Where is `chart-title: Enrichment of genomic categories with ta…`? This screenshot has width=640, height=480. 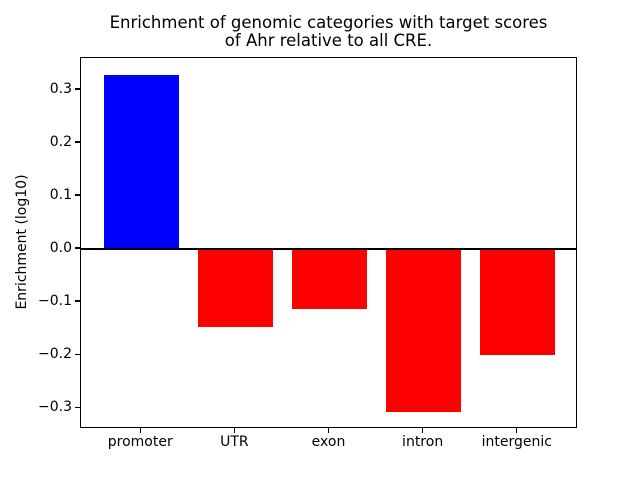
chart-title: Enrichment of genomic categories with ta… is located at coordinates (328, 31).